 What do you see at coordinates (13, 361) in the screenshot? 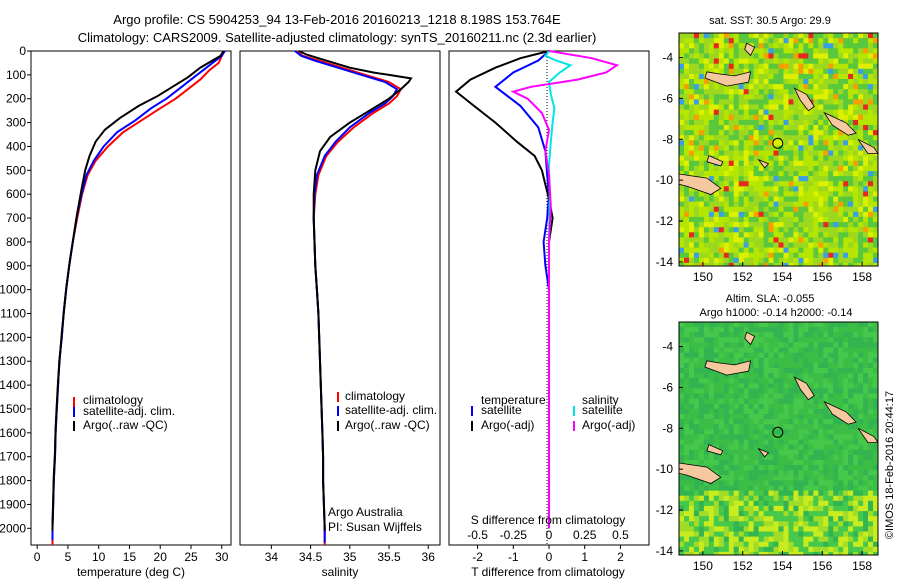
I see `y-tick-label: 1300` at bounding box center [13, 361].